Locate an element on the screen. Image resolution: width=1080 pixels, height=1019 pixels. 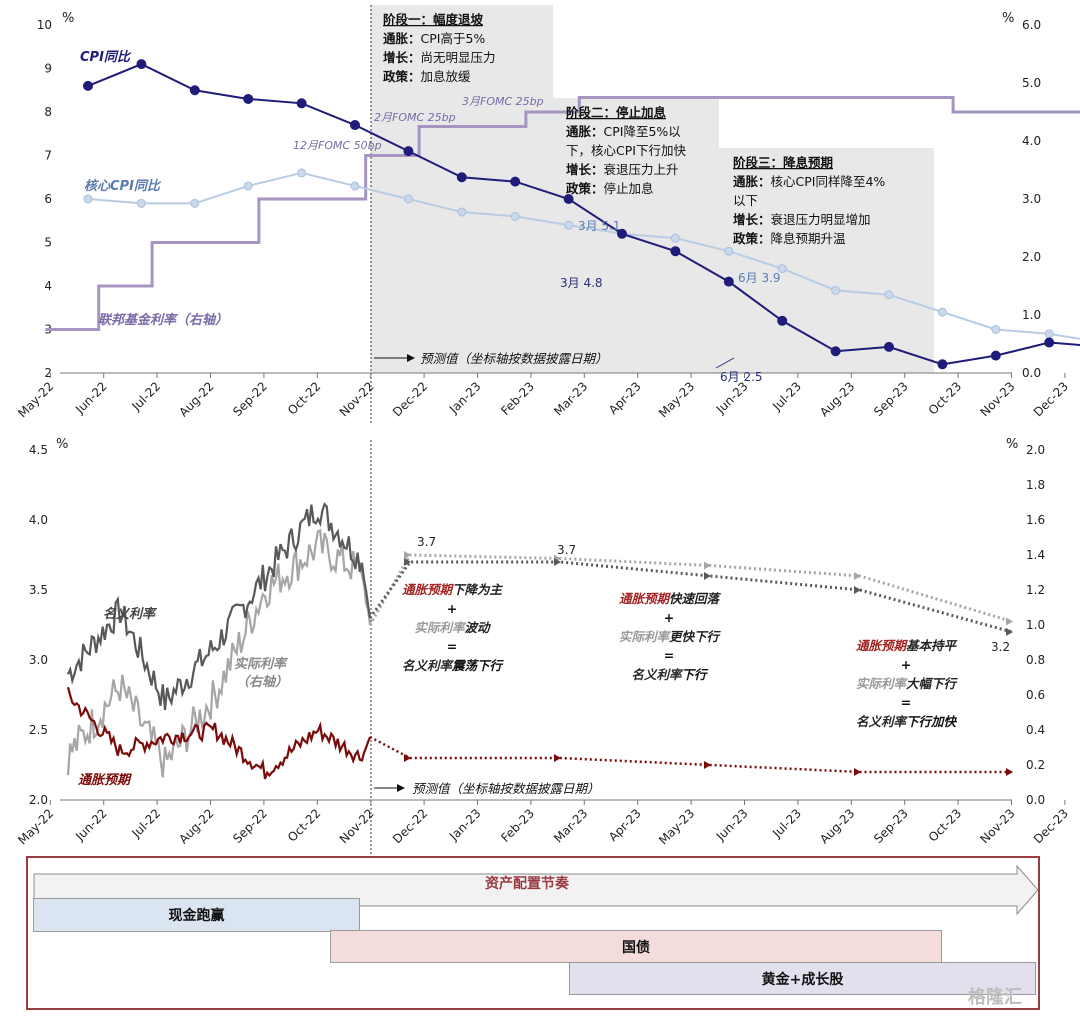
s2-c2: 下行 is located at coordinates (696, 674).